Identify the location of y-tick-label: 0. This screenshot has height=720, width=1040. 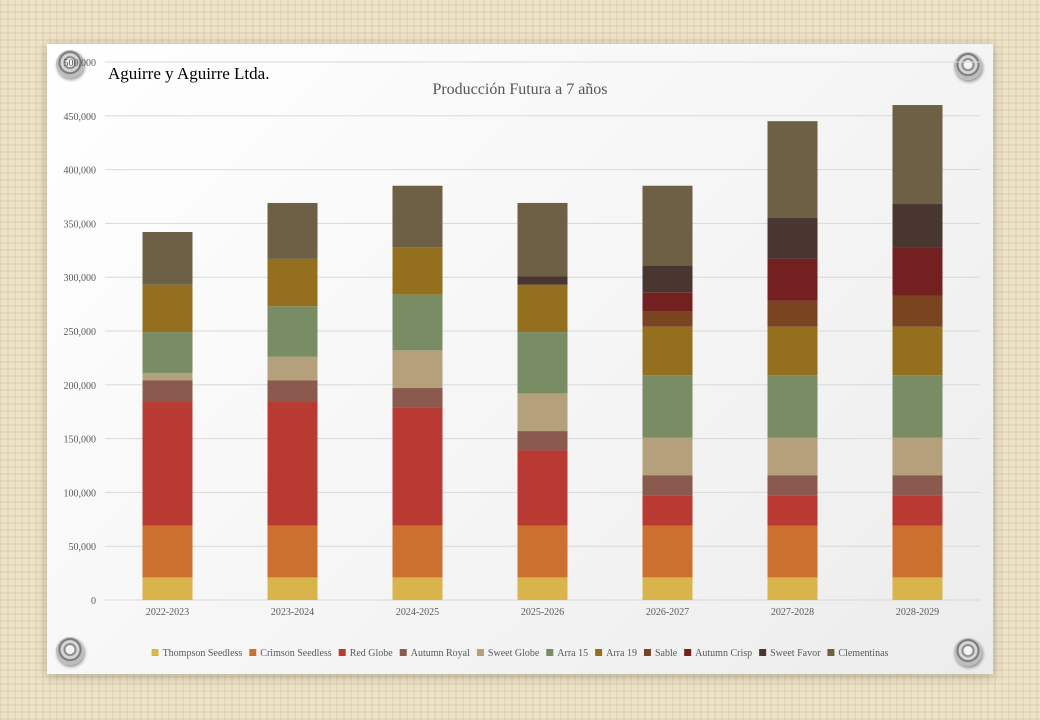
(93, 601).